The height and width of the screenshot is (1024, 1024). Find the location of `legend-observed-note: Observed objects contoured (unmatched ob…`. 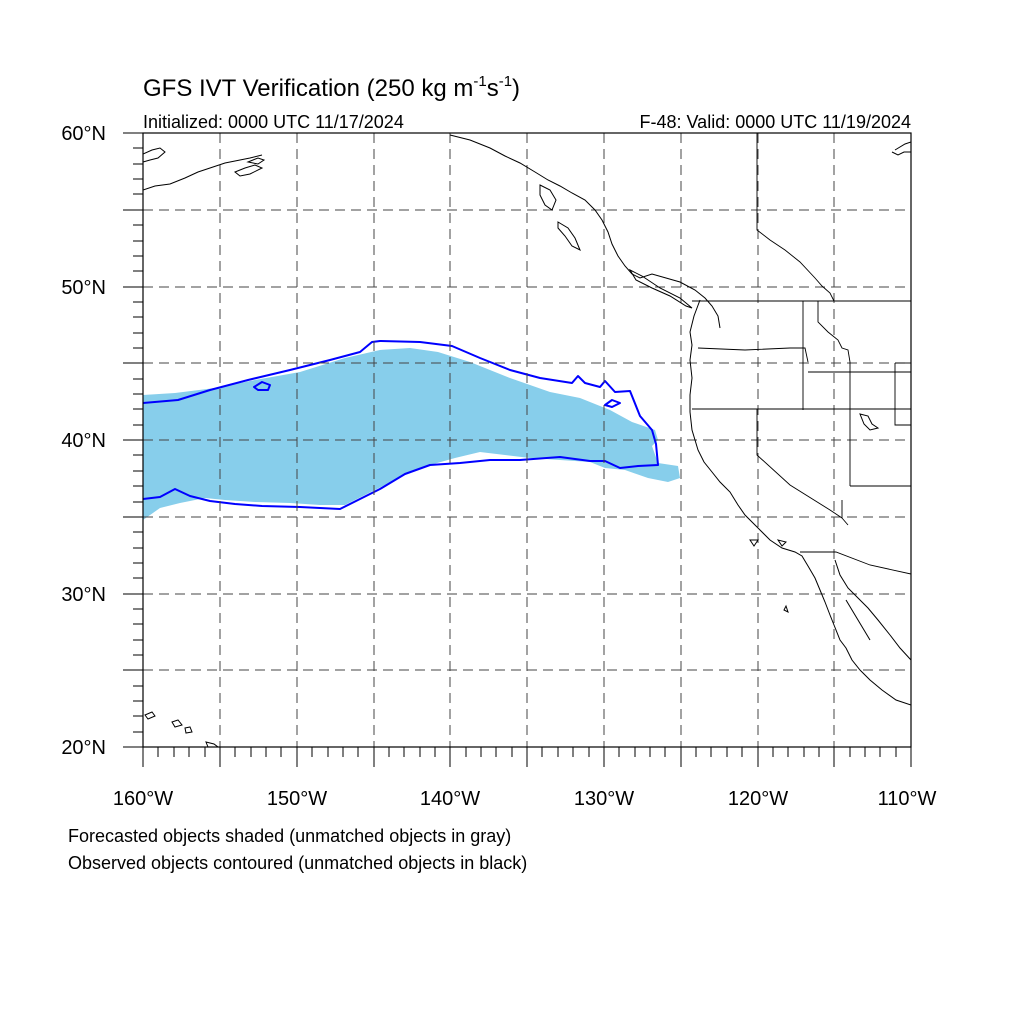

legend-observed-note: Observed objects contoured (unmatched ob… is located at coordinates (297, 863).